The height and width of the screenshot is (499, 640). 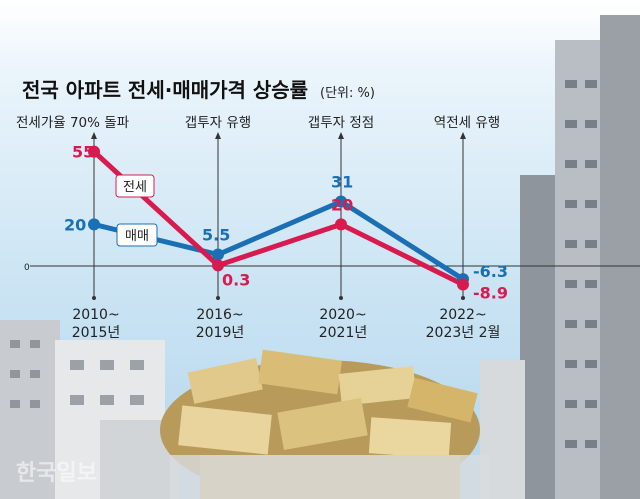 I want to click on annotation-label: 갭투자 정점, so click(x=341, y=123).